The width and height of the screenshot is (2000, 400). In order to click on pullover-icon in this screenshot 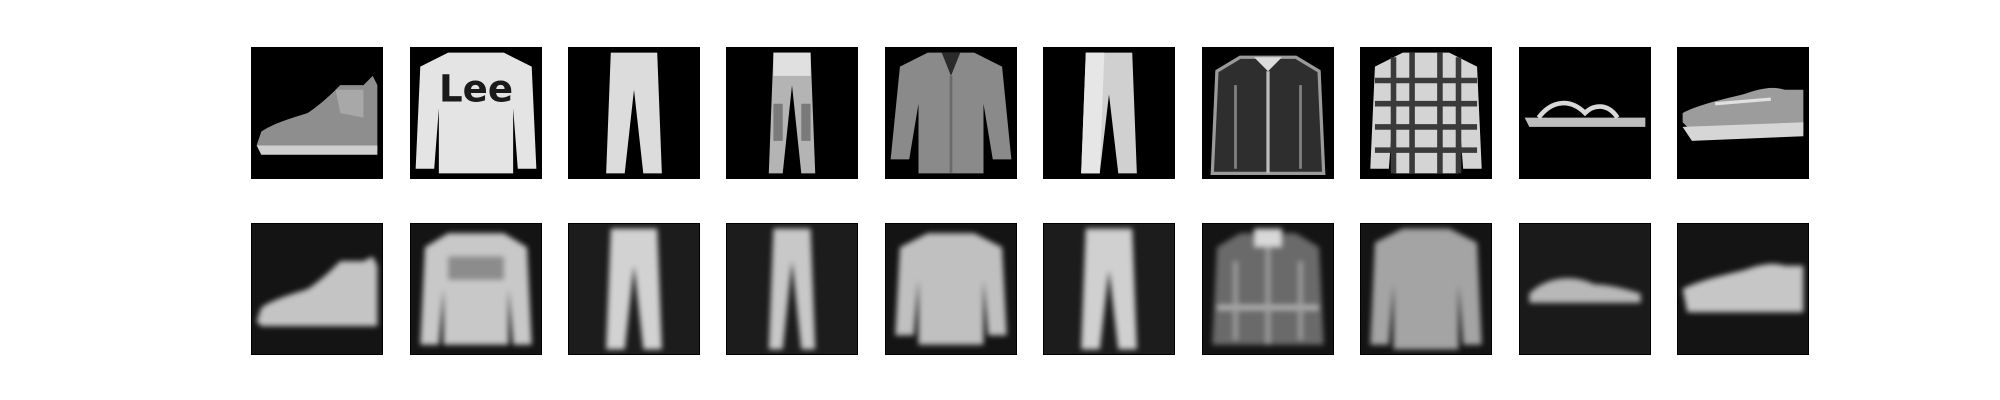, I will do `click(476, 289)`.